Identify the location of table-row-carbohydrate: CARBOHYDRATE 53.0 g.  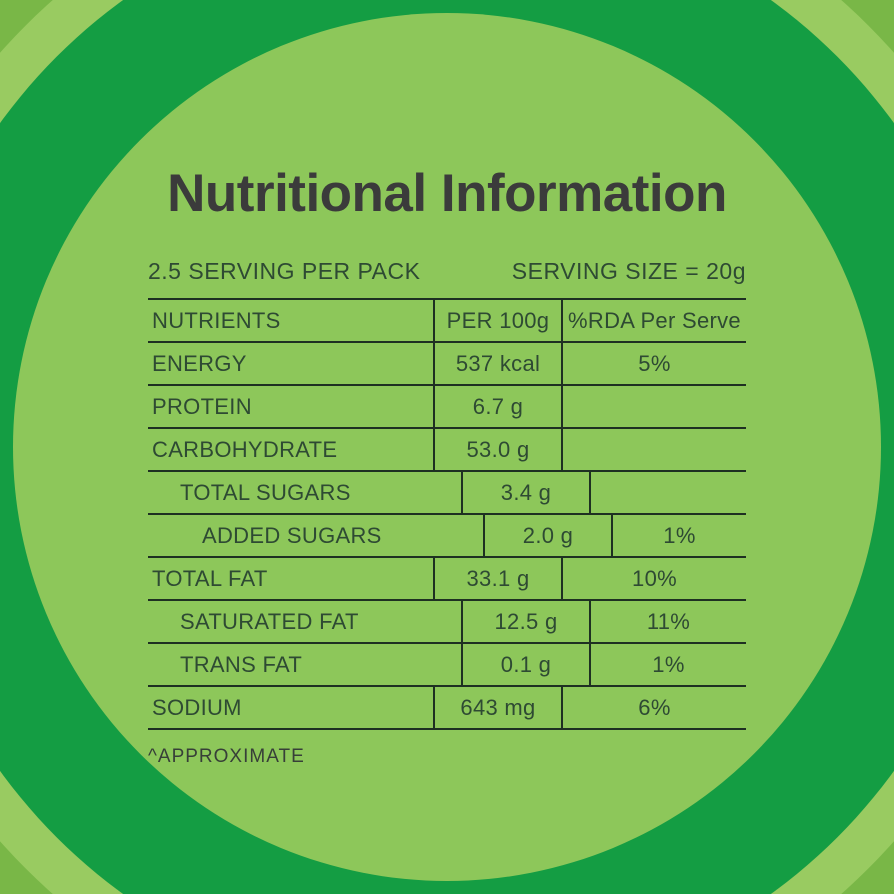
(447, 450).